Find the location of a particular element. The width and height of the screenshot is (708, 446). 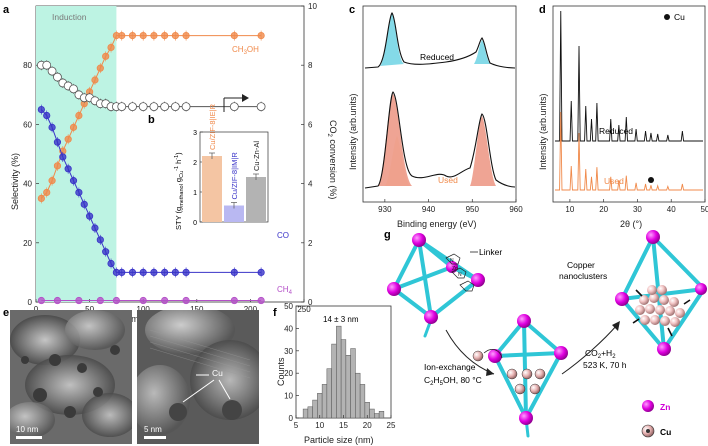

cu-ion-path is located at coordinates (493, 353).